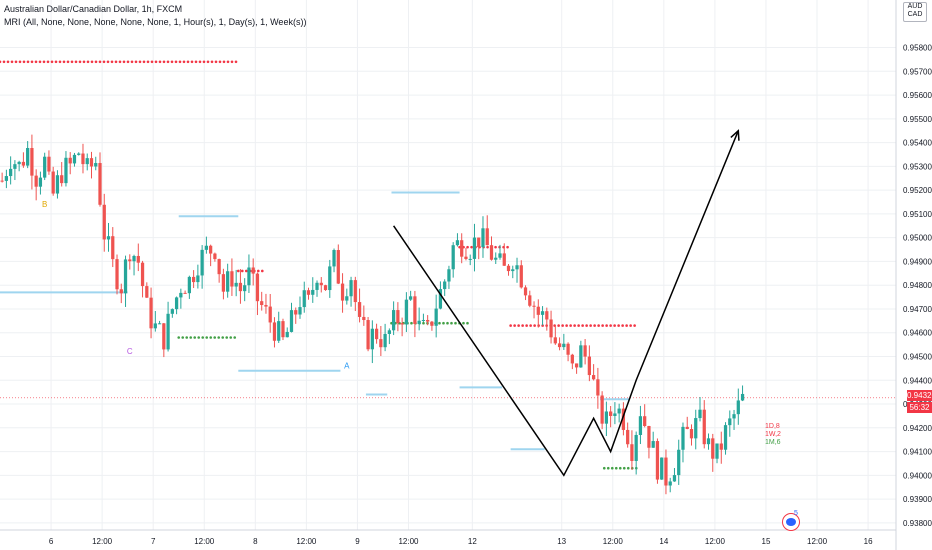  What do you see at coordinates (917, 285) in the screenshot?
I see `y-tick-label: 0.94800` at bounding box center [917, 285].